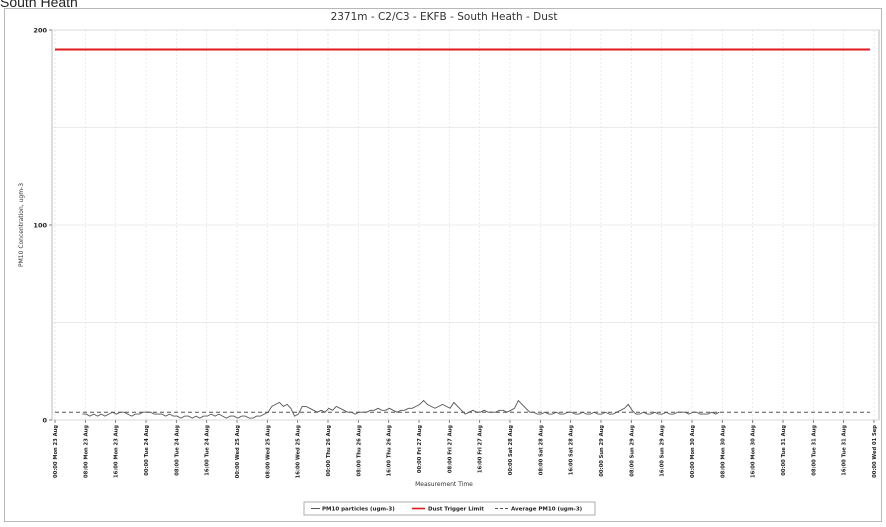  What do you see at coordinates (632, 451) in the screenshot?
I see `x-tick-label: 08:00 Sun 29 Aug` at bounding box center [632, 451].